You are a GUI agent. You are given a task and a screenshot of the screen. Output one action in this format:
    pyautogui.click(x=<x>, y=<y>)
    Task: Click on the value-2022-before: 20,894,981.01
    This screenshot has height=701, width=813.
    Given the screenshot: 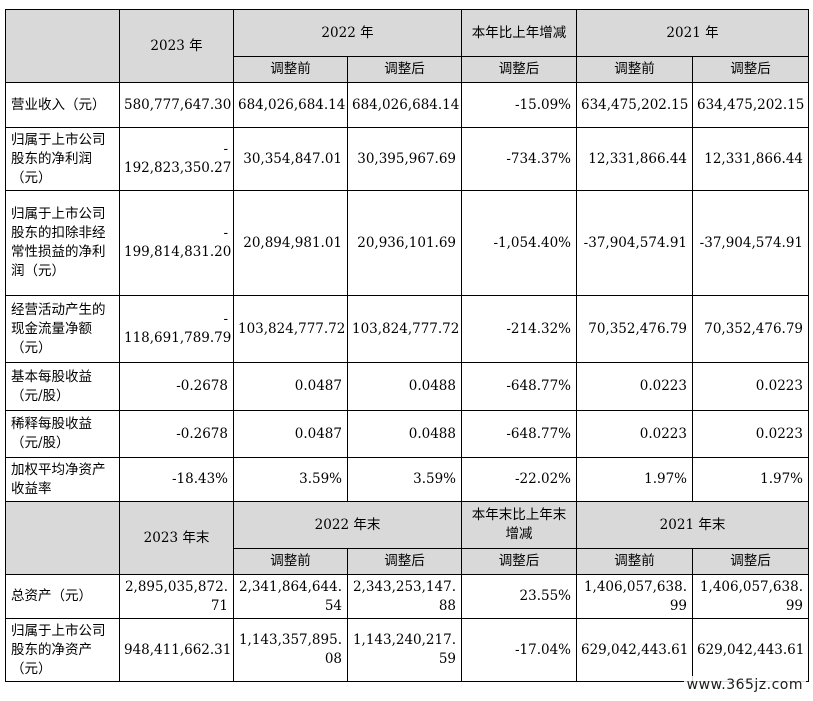 What is the action you would take?
    pyautogui.click(x=290, y=243)
    